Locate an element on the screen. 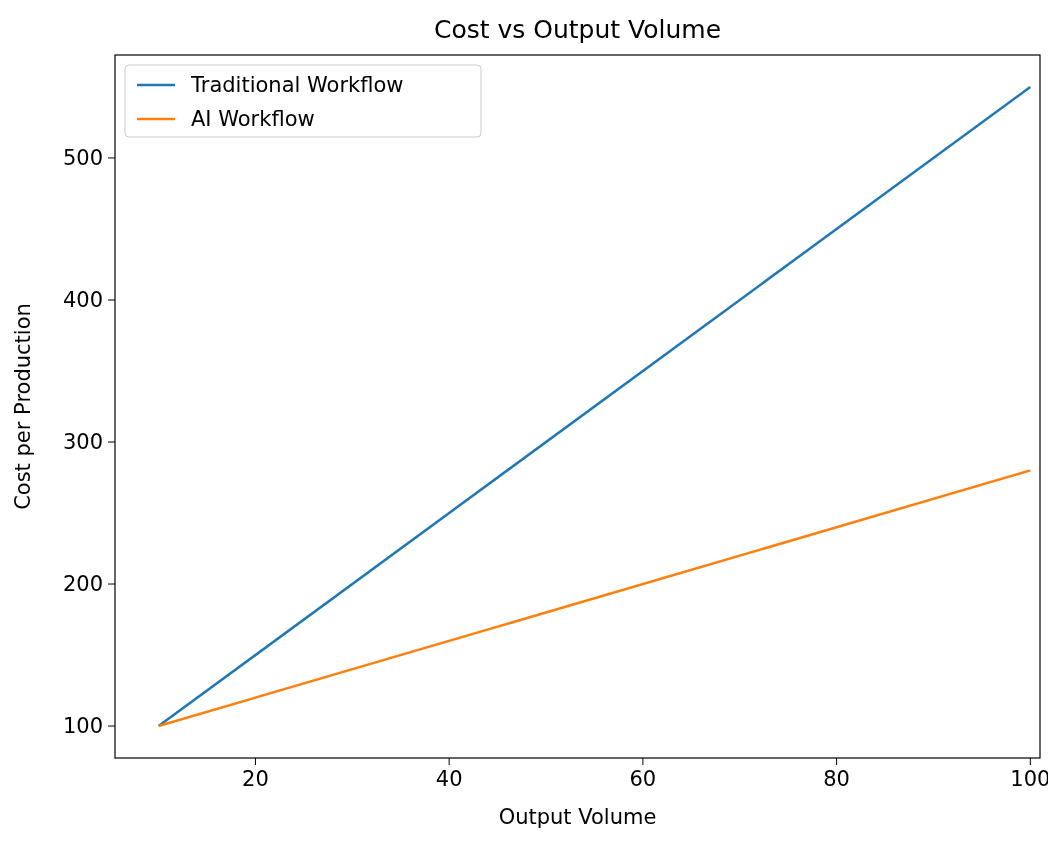 Image resolution: width=1058 pixels, height=846 pixels. y-tick-label: 100 is located at coordinates (82, 726).